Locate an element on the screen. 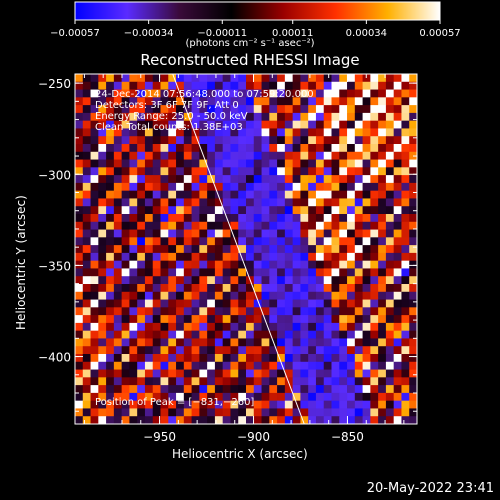 The image size is (500, 500). y-tick-label: −350 is located at coordinates (54, 266).